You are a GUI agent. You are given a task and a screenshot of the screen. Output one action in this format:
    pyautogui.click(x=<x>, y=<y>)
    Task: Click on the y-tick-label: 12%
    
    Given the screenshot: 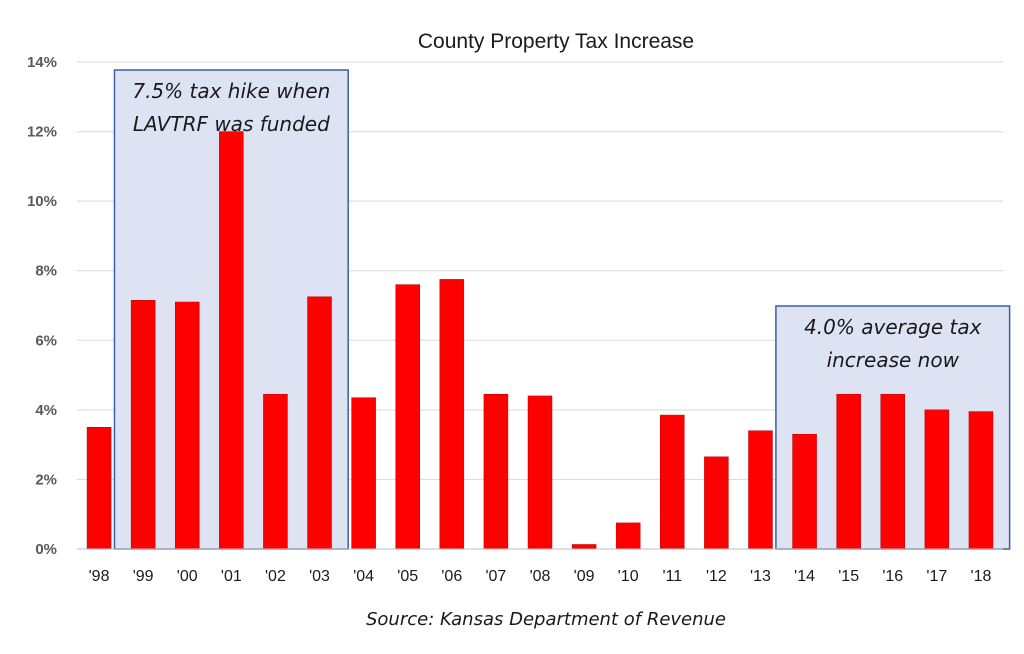 What is the action you would take?
    pyautogui.click(x=42, y=132)
    